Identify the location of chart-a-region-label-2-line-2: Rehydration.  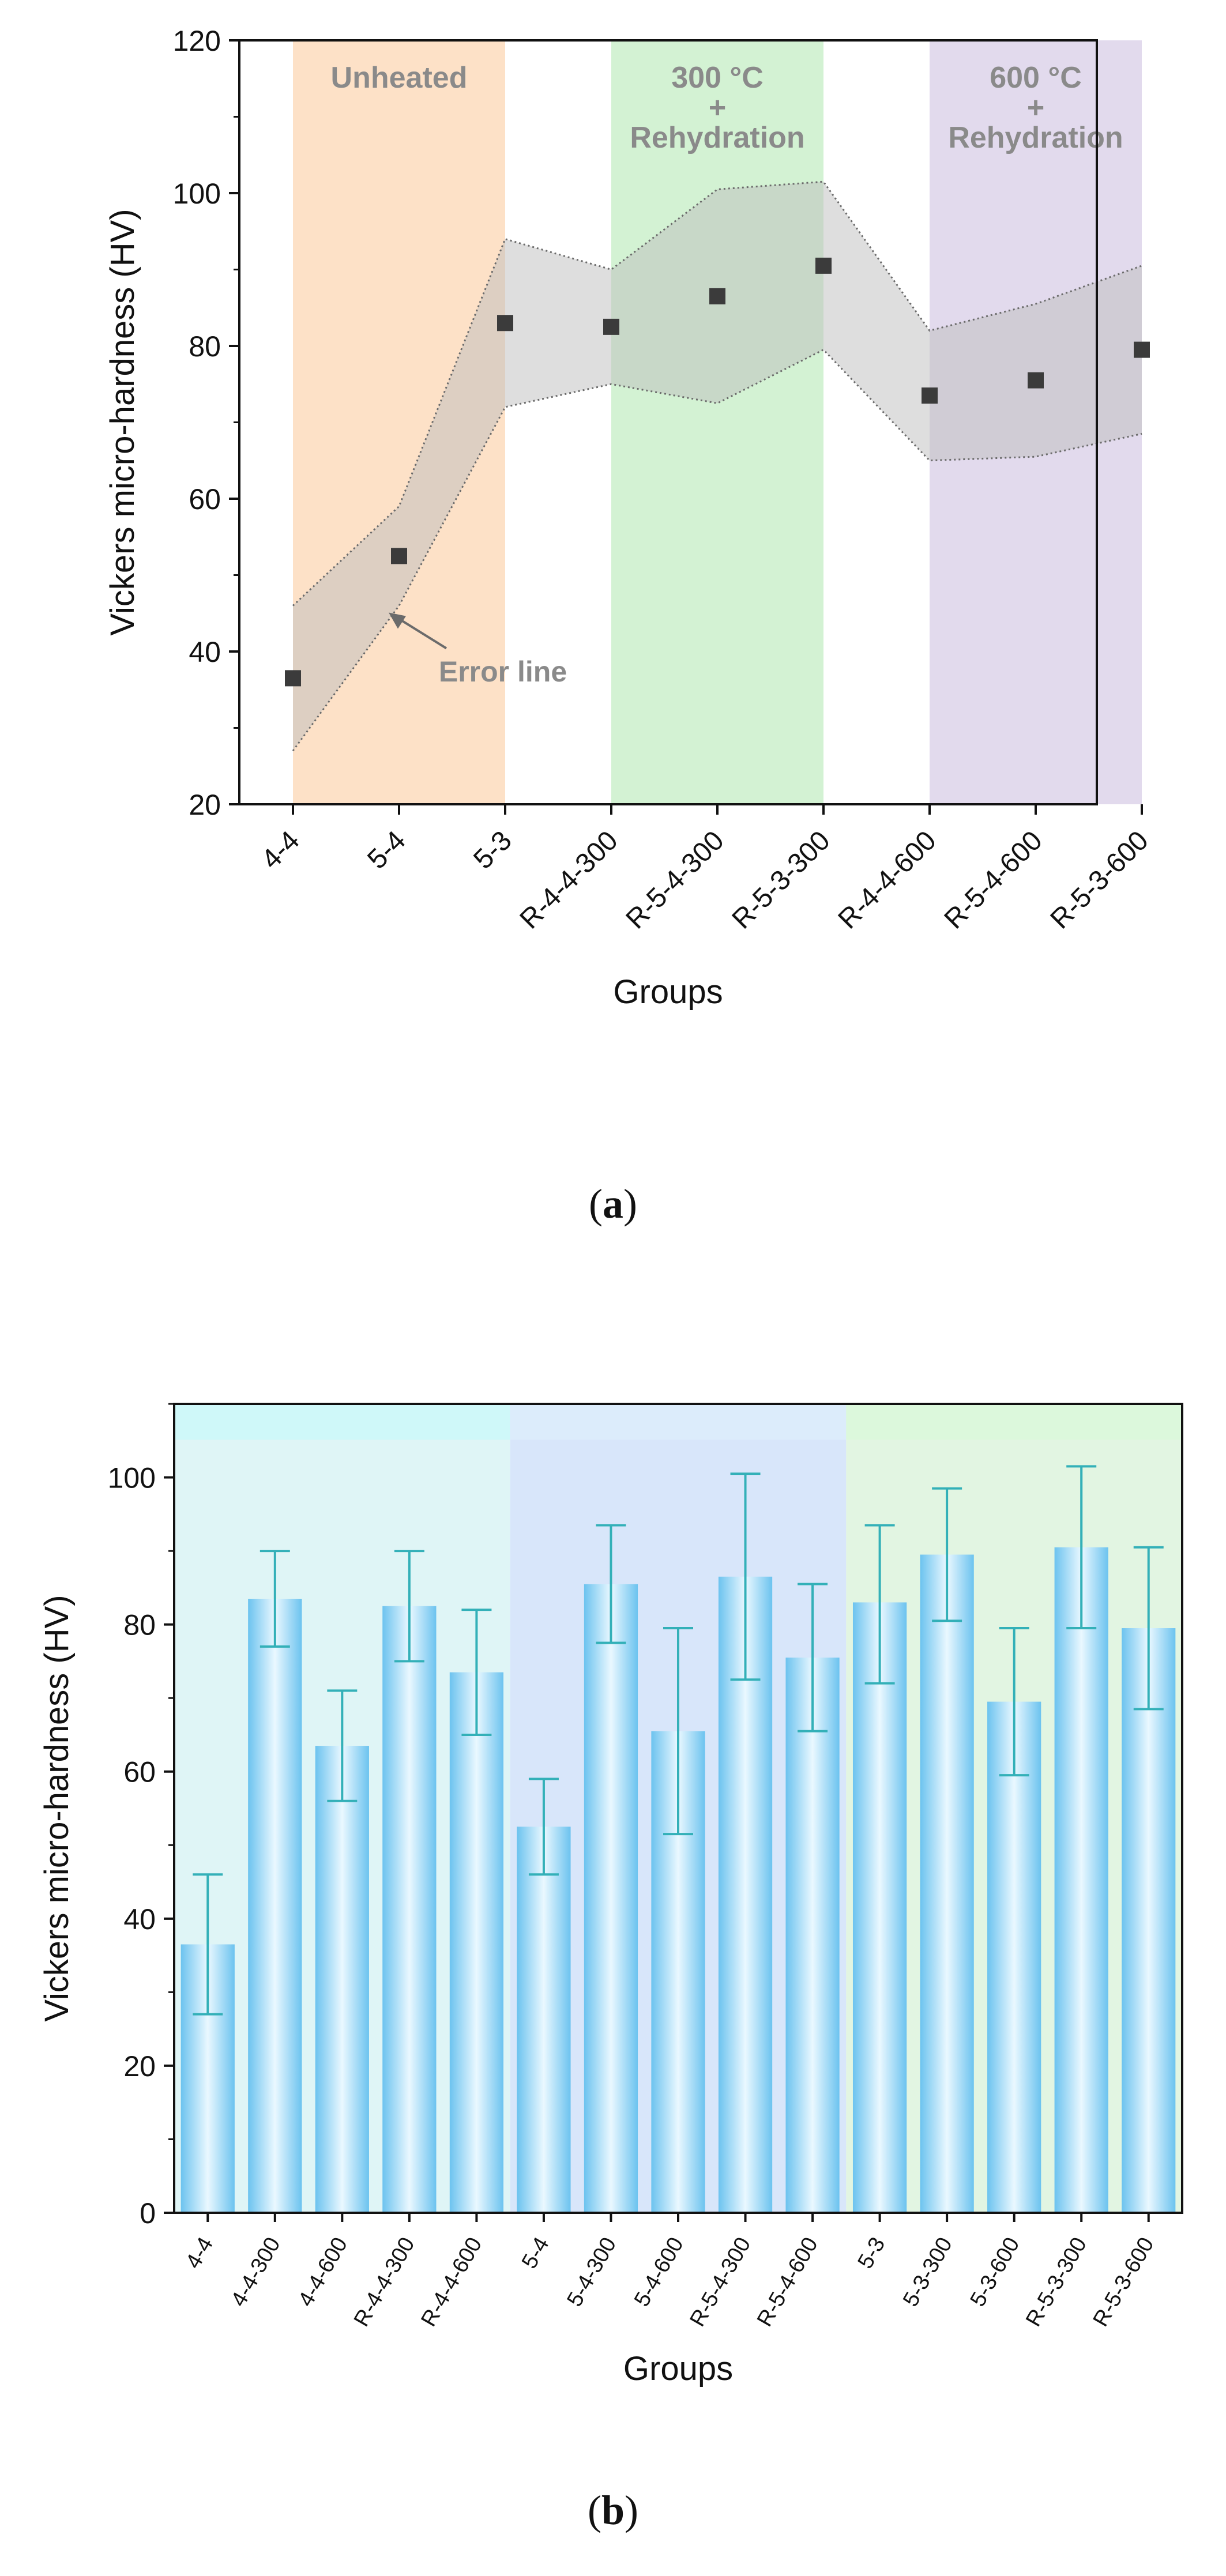
(1035, 138).